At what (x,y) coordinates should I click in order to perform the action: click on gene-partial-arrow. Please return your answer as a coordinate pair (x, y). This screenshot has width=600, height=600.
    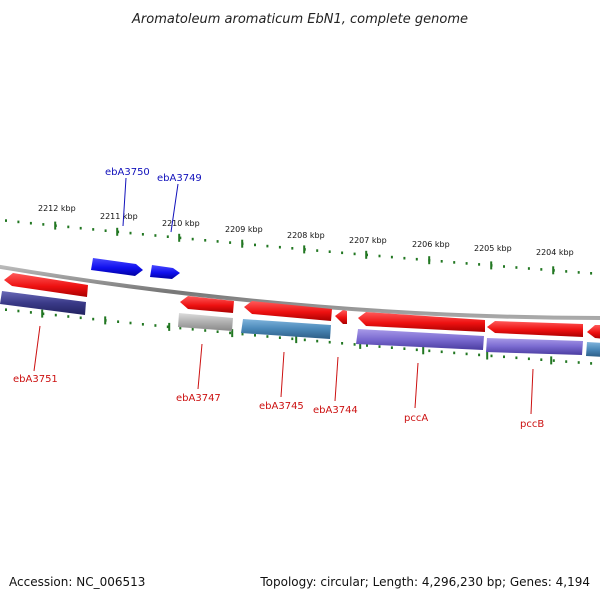
    Looking at the image, I should click on (593, 332).